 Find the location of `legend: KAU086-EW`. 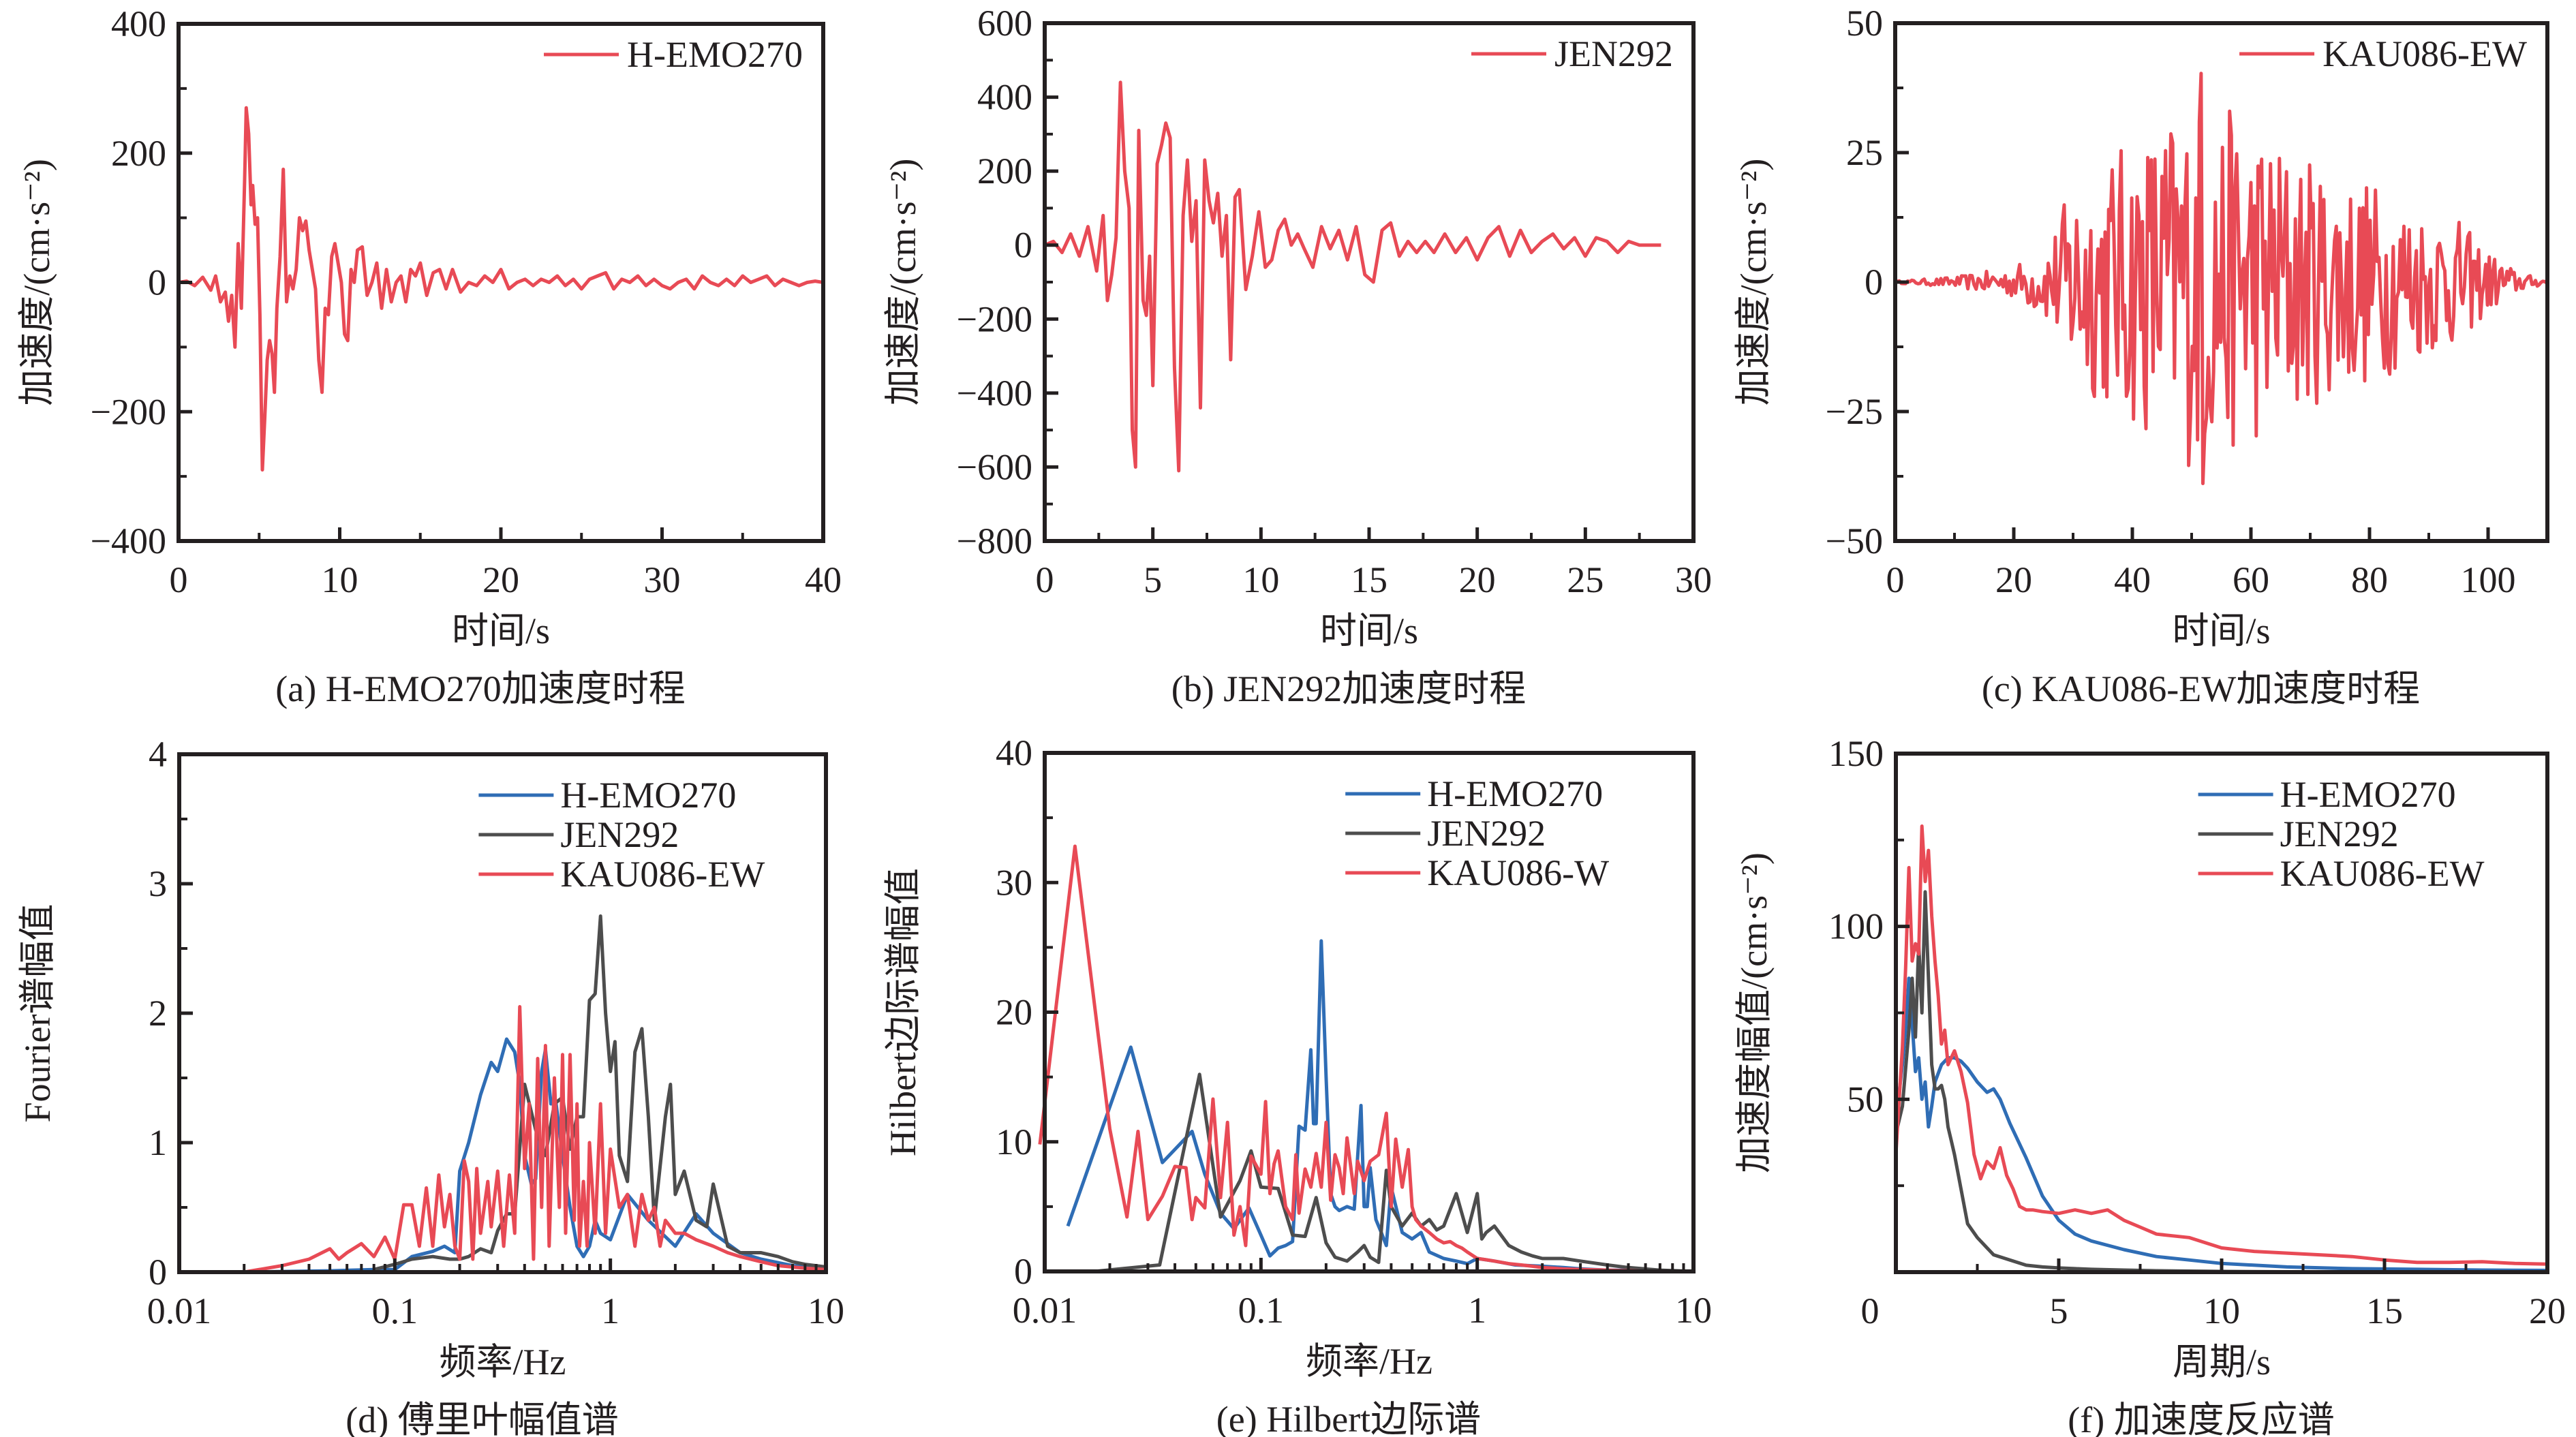

legend: KAU086-EW is located at coordinates (2383, 53).